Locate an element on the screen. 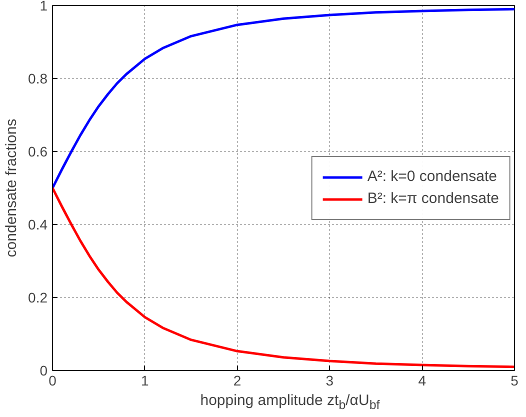 This screenshot has width=526, height=417. x-tick-label: 2 is located at coordinates (237, 380).